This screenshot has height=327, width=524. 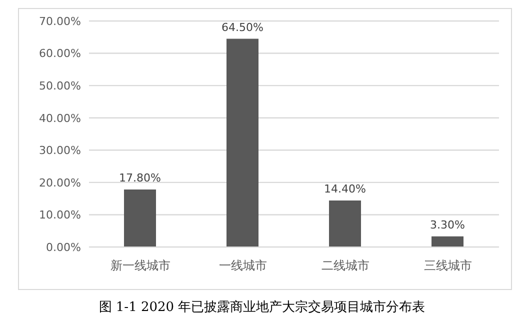 I want to click on x-tick-label: 二线城市, so click(x=345, y=265).